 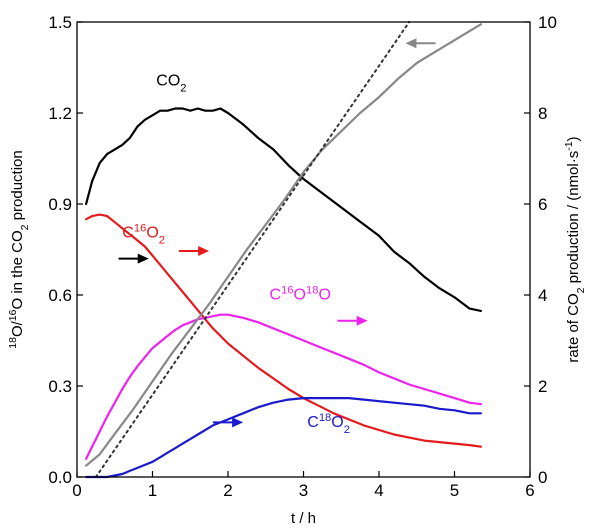 What do you see at coordinates (60, 113) in the screenshot?
I see `y-left-tick-label: 1.2` at bounding box center [60, 113].